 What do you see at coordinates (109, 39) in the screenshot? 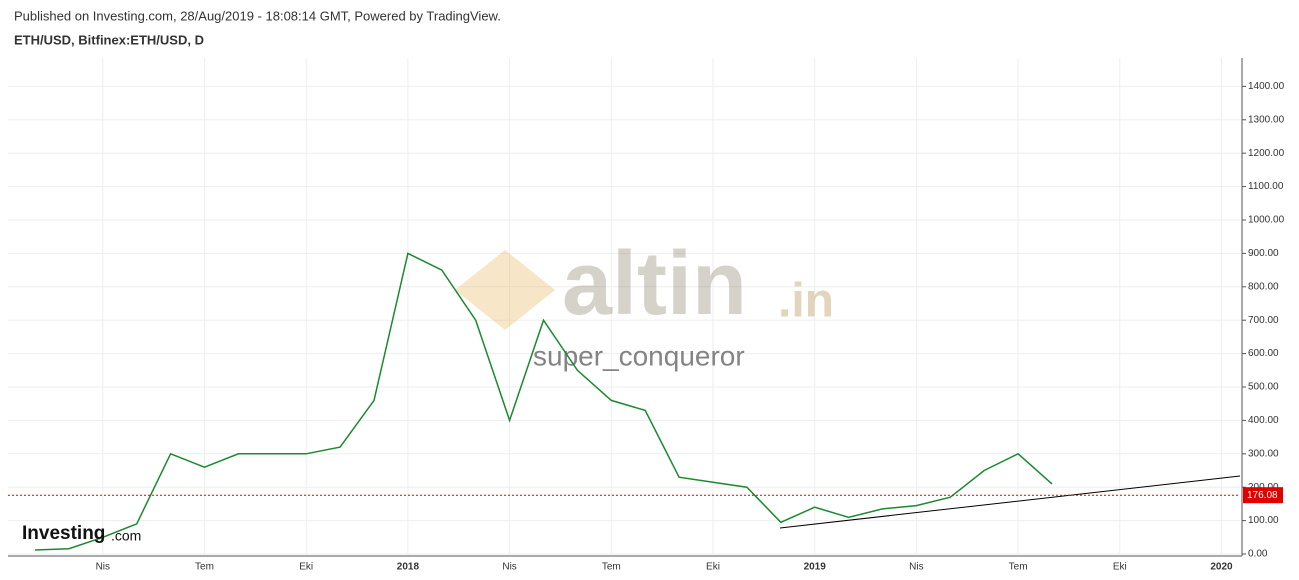
I see `chart-title: ETH/USD, Bitfinex:ETH/USD, D` at bounding box center [109, 39].